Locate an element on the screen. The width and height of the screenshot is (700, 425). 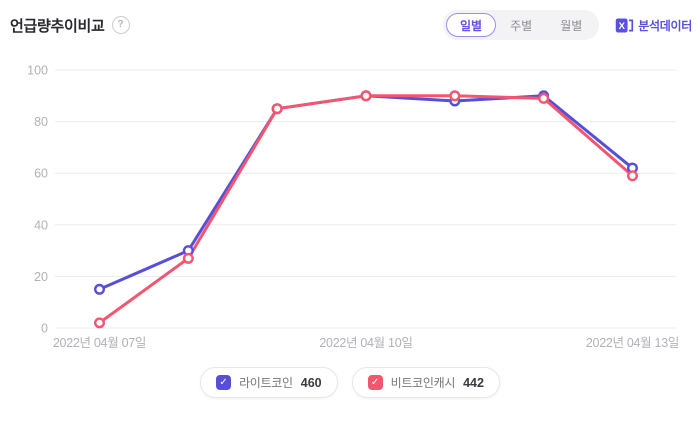
x-axis-tick-label: 2022년 04월 07일 is located at coordinates (99, 343).